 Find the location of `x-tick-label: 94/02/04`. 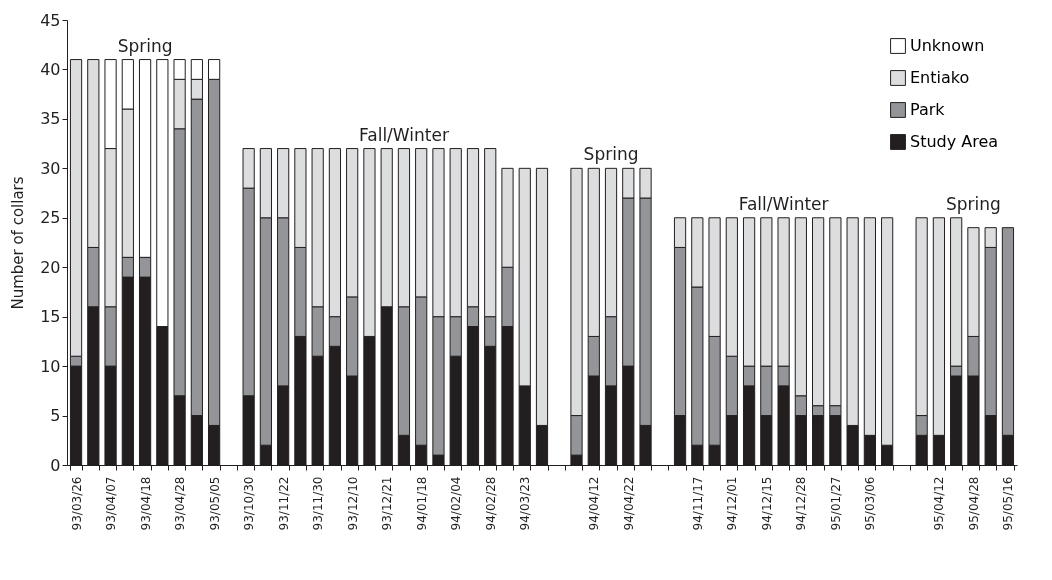

x-tick-label: 94/02/04 is located at coordinates (456, 503).